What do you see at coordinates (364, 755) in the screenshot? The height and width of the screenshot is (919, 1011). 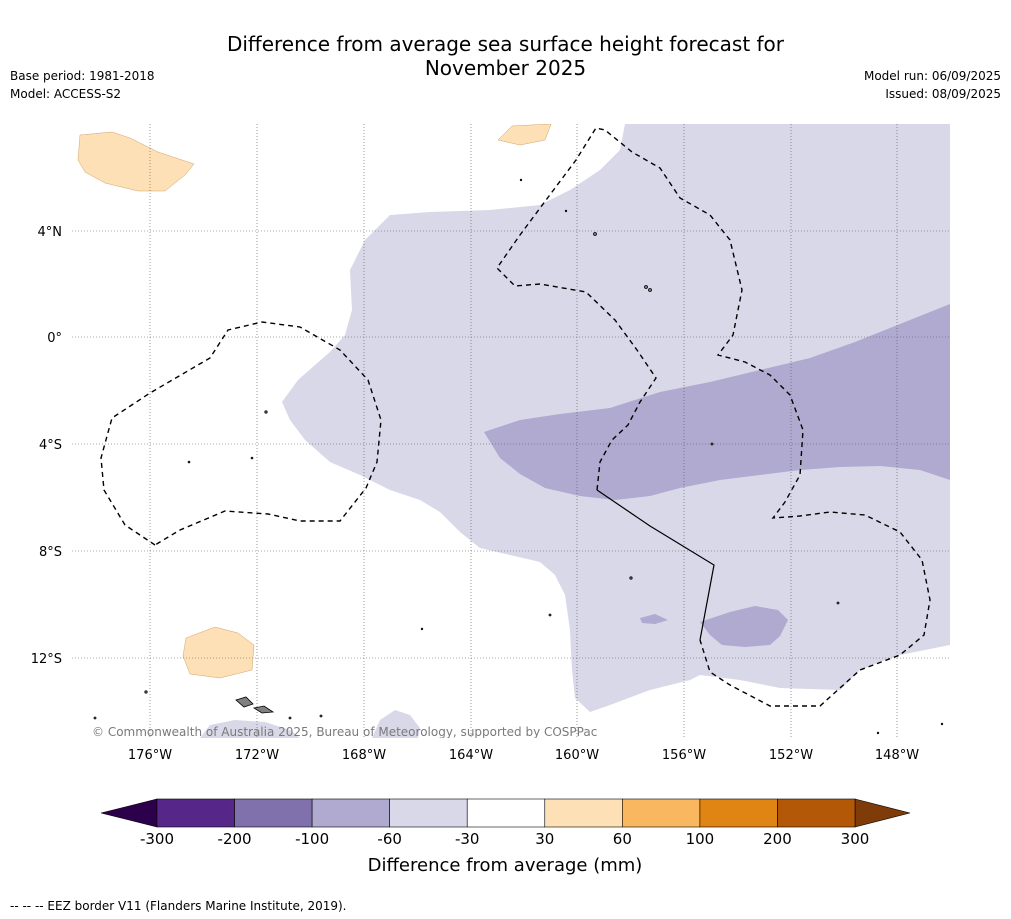 I see `lon-label: 168°W` at bounding box center [364, 755].